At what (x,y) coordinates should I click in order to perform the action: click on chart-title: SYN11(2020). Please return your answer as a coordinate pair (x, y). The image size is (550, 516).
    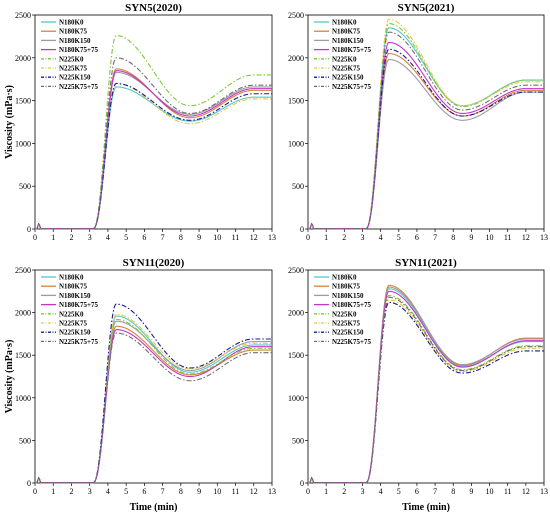
    Looking at the image, I should click on (154, 263).